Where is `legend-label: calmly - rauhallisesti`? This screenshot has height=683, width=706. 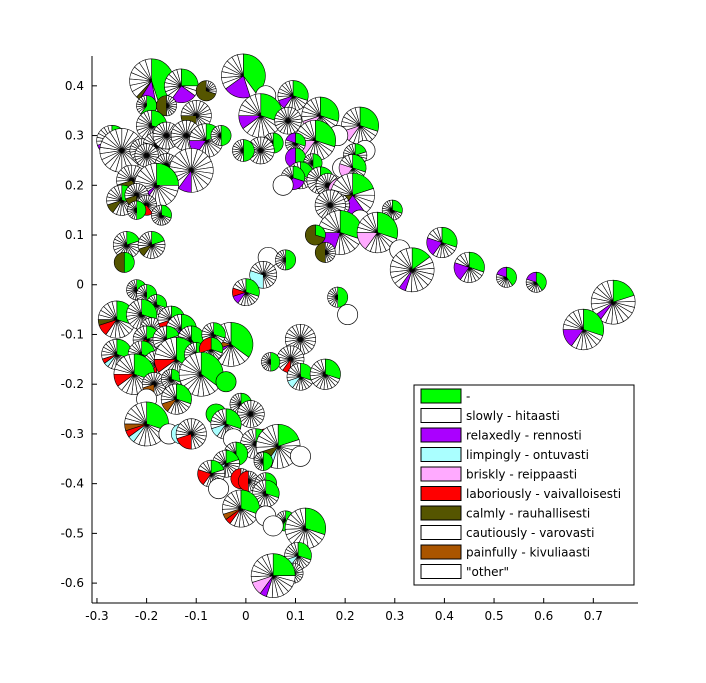
legend-label: calmly - rauhallisesti is located at coordinates (528, 514).